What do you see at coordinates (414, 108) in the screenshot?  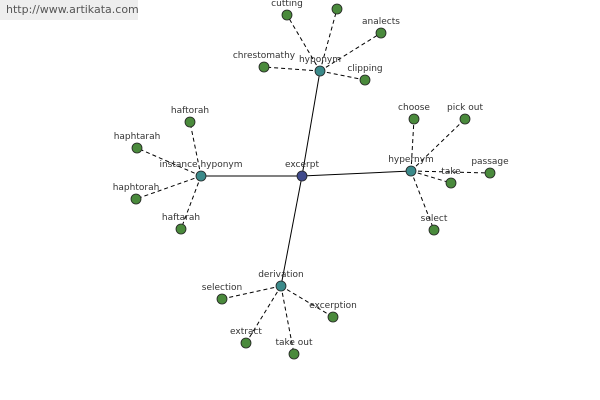 I see `leaf-label: choose` at bounding box center [414, 108].